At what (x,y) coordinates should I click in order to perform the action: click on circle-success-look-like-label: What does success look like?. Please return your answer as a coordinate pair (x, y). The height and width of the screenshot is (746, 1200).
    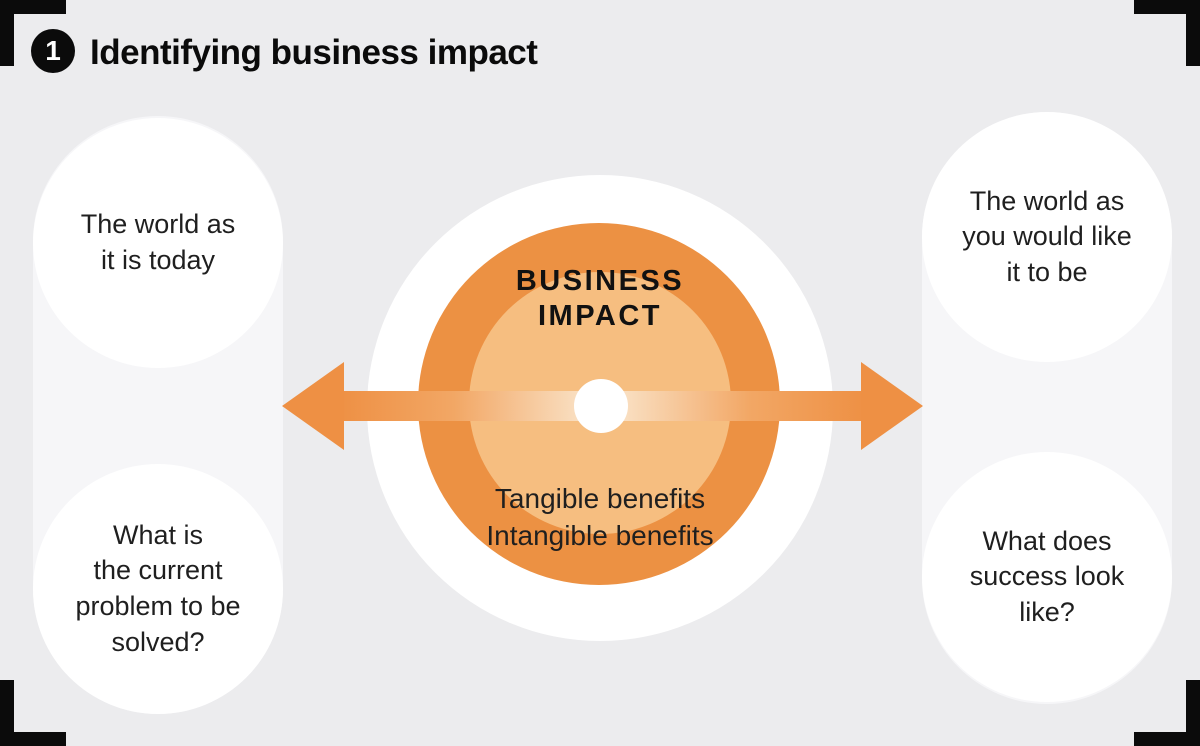
    Looking at the image, I should click on (1047, 576).